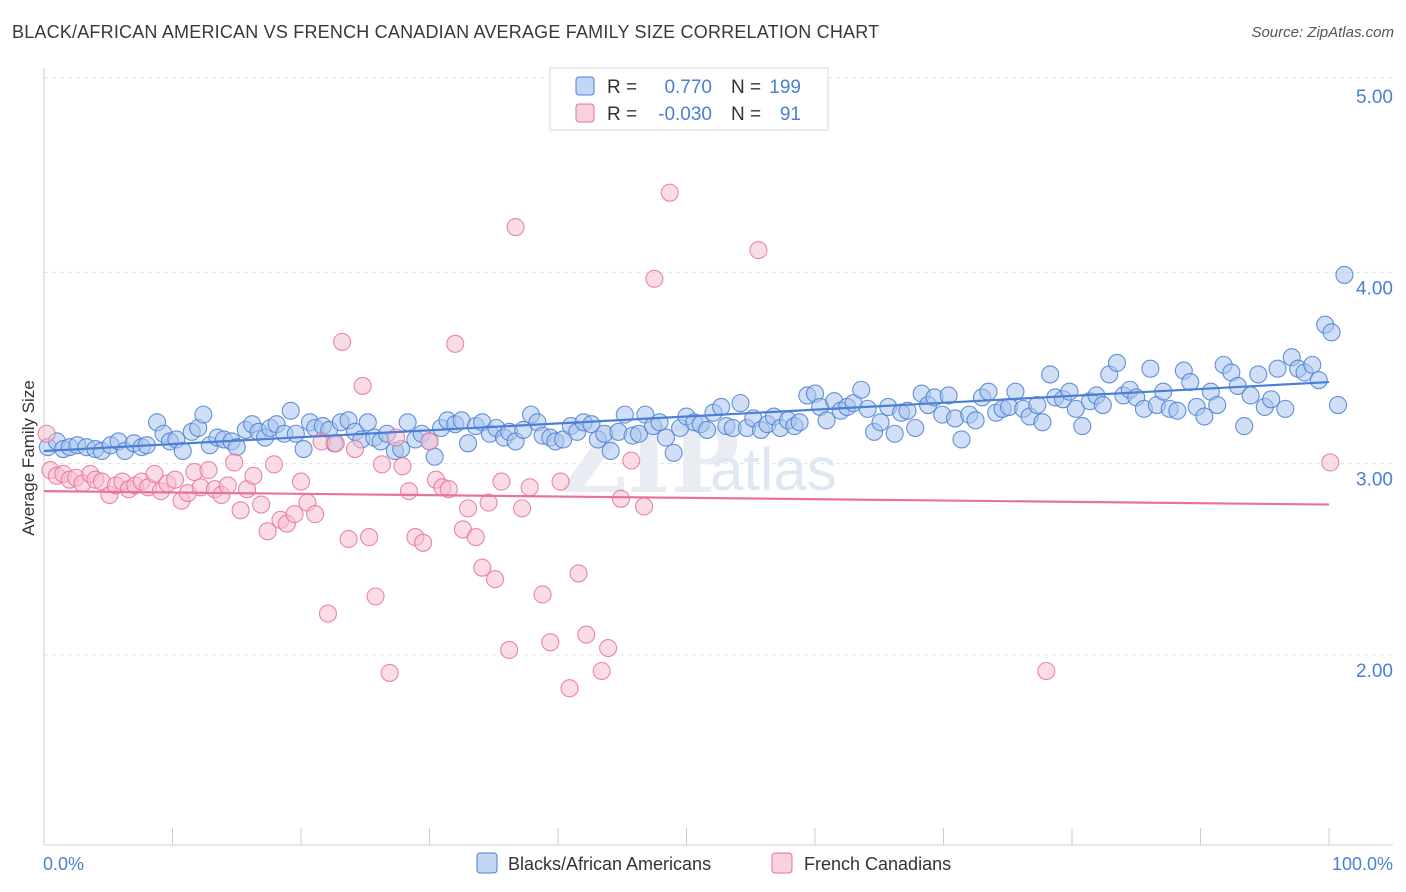 Image resolution: width=1406 pixels, height=892 pixels. Describe the element at coordinates (689, 99) in the screenshot. I see `legend-box` at that location.